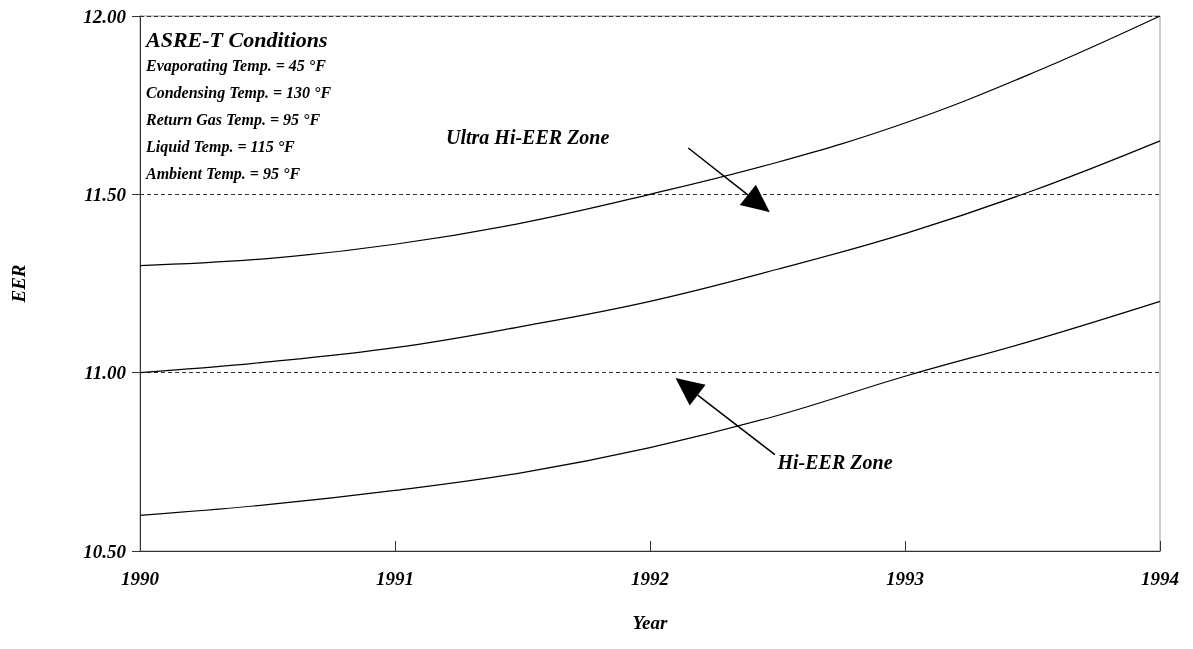  What do you see at coordinates (220, 146) in the screenshot?
I see `annotation: Liquid Temp. = 115 °F` at bounding box center [220, 146].